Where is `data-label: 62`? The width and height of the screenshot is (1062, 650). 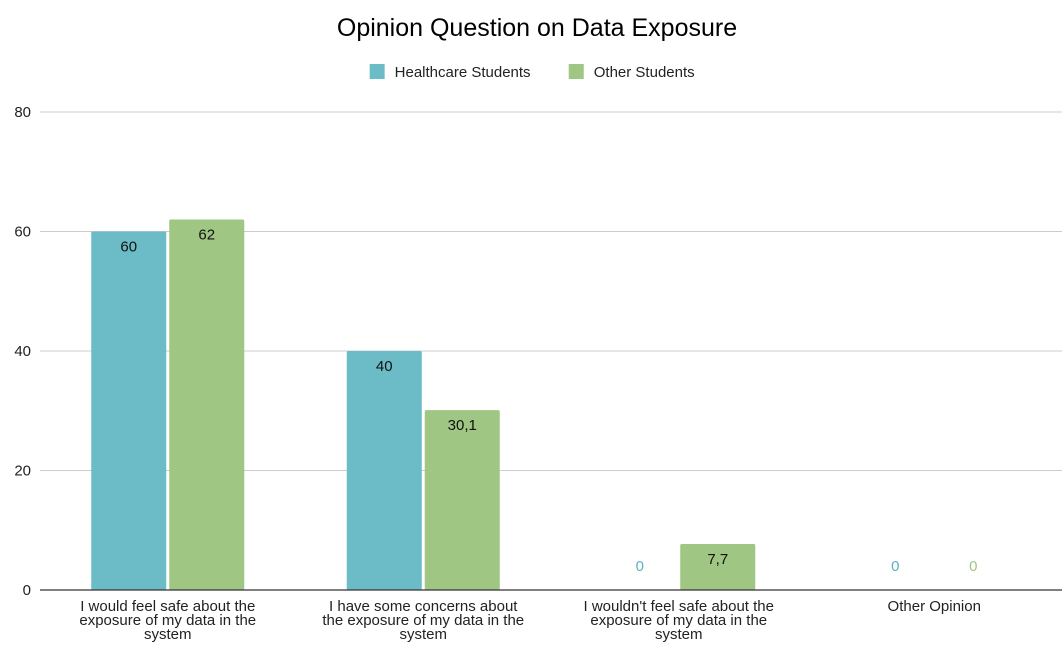 data-label: 62 is located at coordinates (206, 235).